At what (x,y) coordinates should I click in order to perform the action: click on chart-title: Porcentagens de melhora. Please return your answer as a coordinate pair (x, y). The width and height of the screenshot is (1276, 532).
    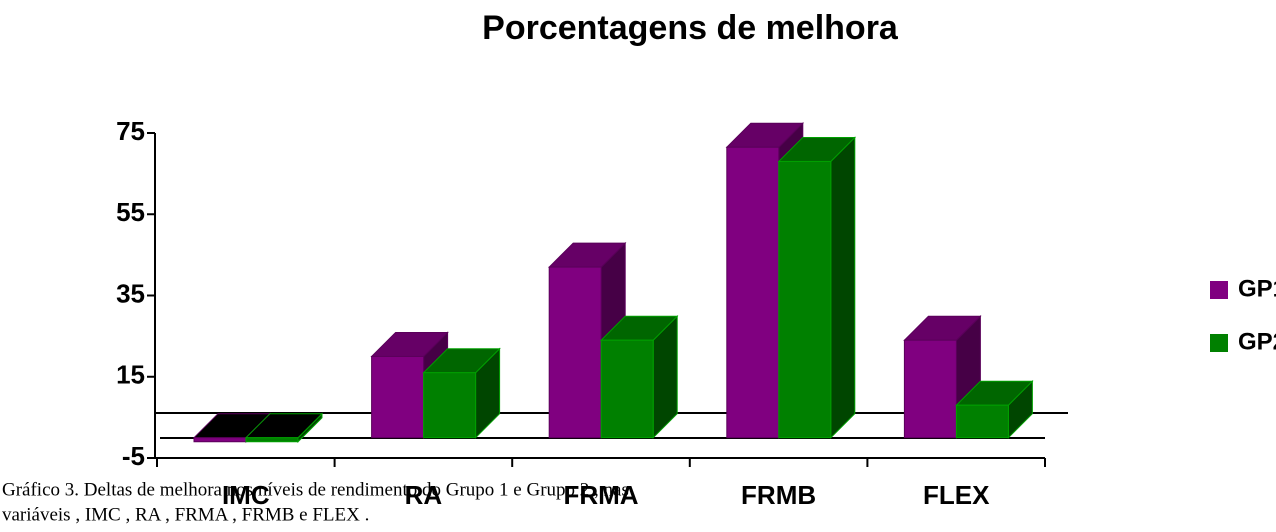
    Looking at the image, I should click on (690, 28).